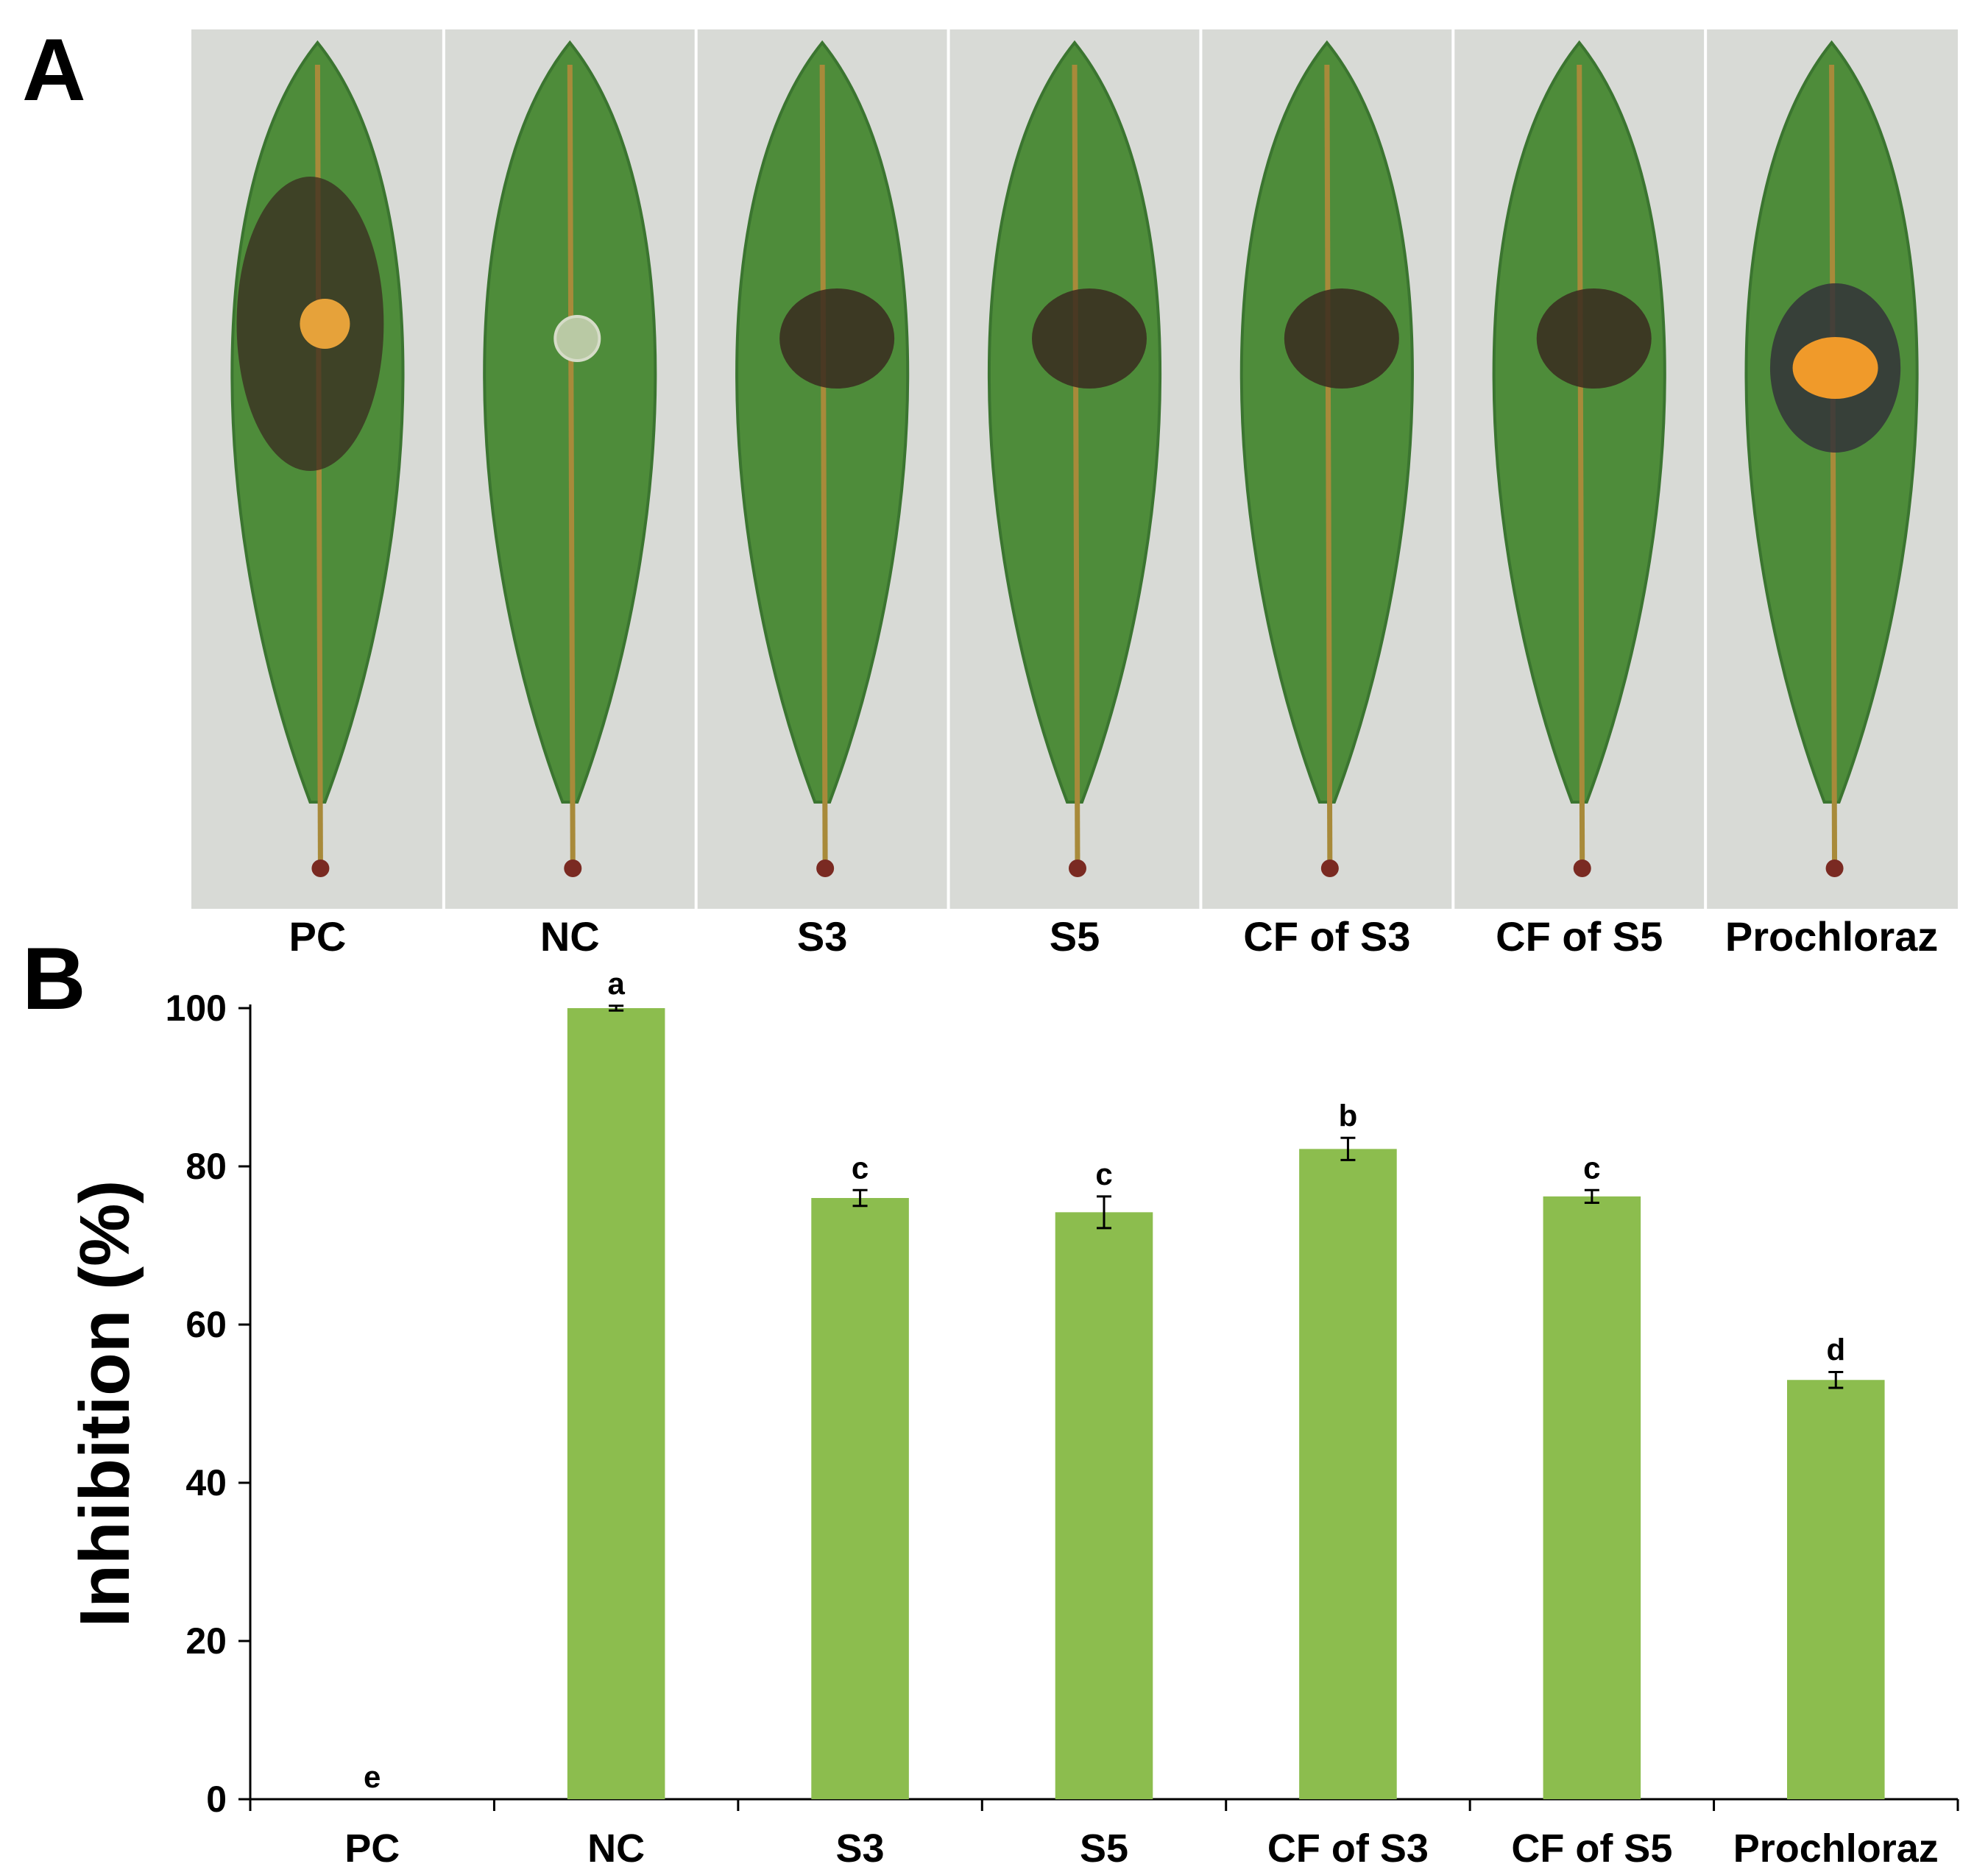 This screenshot has height=1875, width=1988. What do you see at coordinates (616, 1848) in the screenshot?
I see `x-tick-label: NC` at bounding box center [616, 1848].